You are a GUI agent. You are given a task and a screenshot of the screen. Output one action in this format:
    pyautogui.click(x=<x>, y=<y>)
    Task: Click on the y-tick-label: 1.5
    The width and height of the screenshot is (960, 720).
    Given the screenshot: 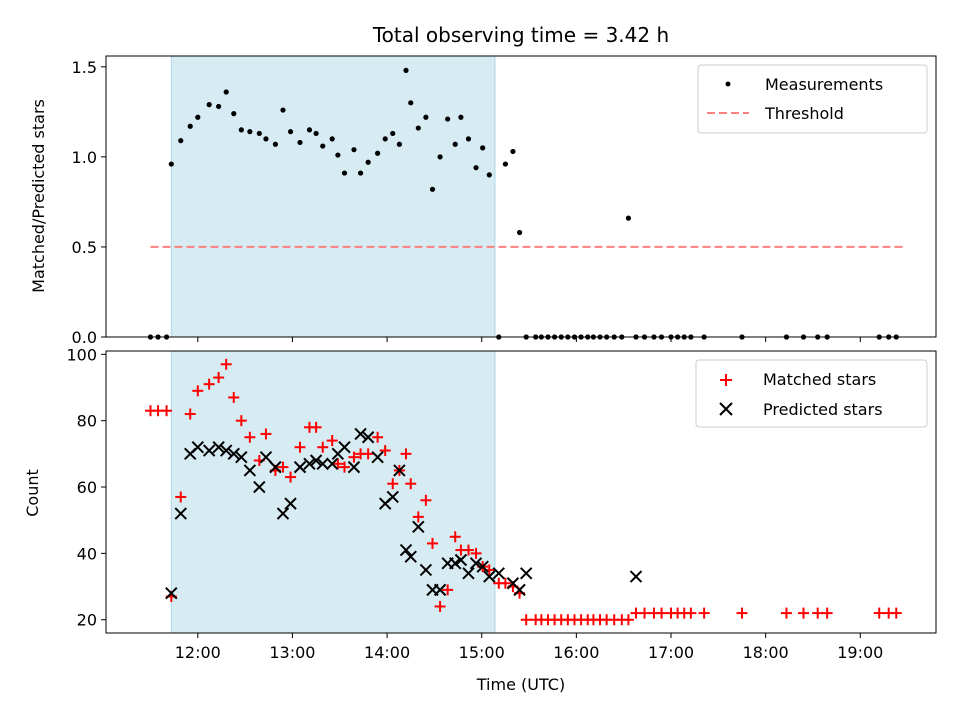 What is the action you would take?
    pyautogui.click(x=84, y=67)
    